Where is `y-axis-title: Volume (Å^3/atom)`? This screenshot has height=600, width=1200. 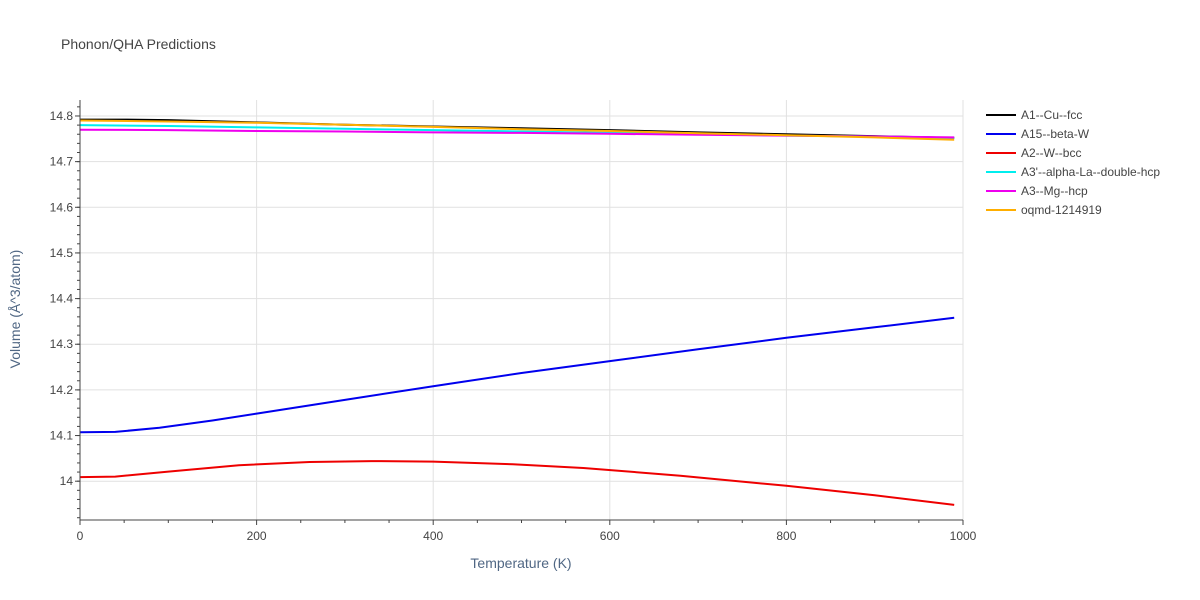 y-axis-title: Volume (Å^3/atom) is located at coordinates (15, 309).